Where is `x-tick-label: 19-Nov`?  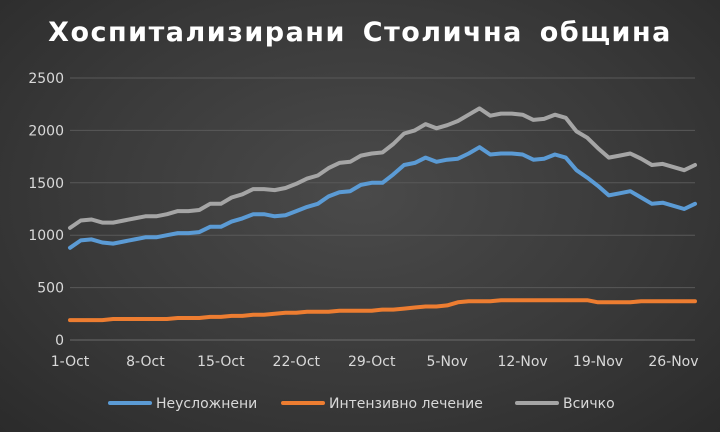 x-tick-label: 19-Nov is located at coordinates (598, 362).